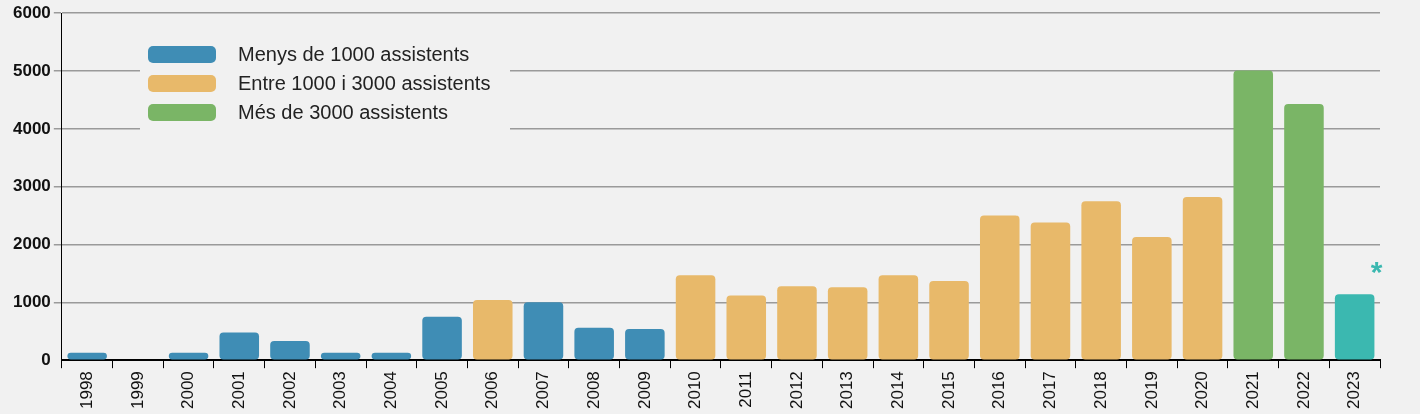 The width and height of the screenshot is (1420, 414). What do you see at coordinates (543, 390) in the screenshot?
I see `x-tick-label: 2007` at bounding box center [543, 390].